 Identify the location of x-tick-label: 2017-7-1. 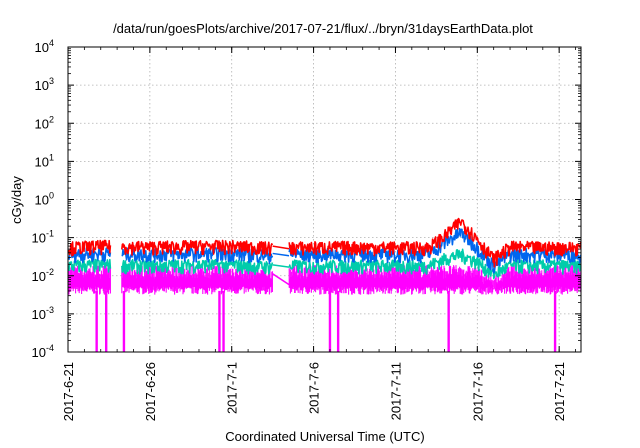
(232, 388).